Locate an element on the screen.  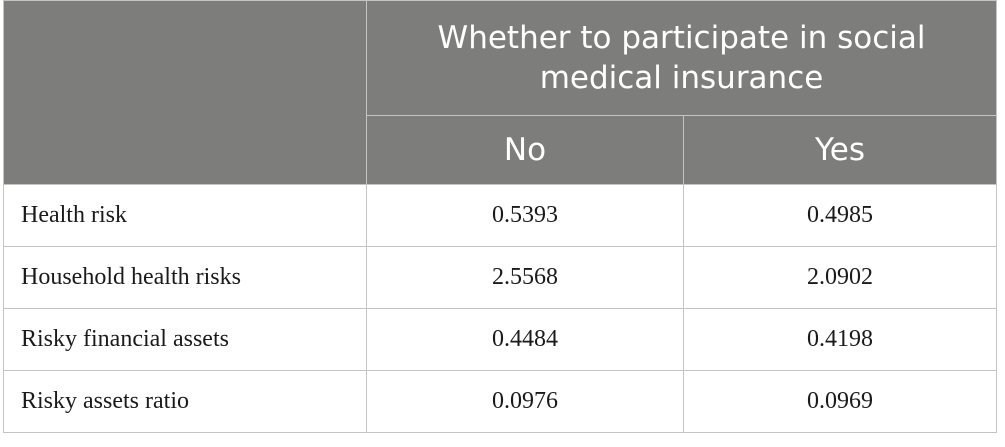
table-row: Risky assets ratio 0.0976 0.0969 is located at coordinates (500, 401).